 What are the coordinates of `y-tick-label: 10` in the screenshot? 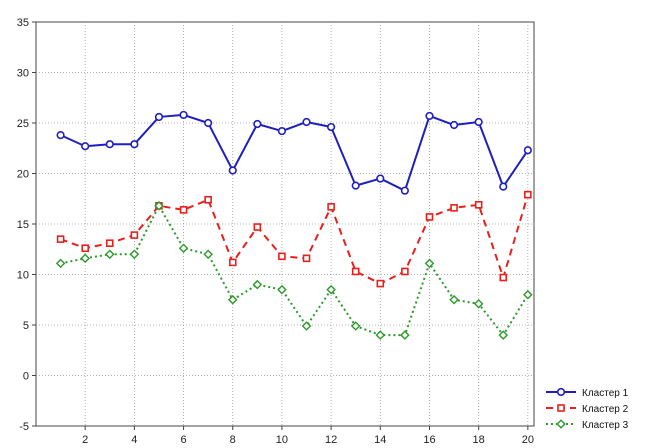 It's located at (23, 276).